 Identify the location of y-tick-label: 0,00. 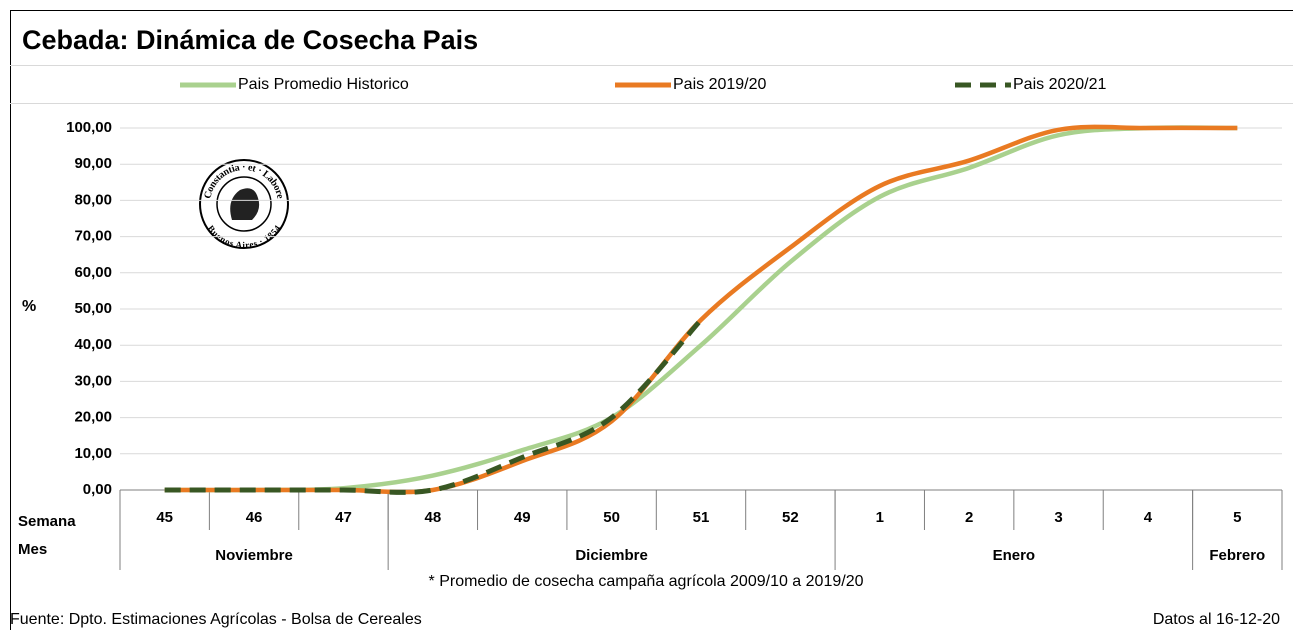
(97, 489).